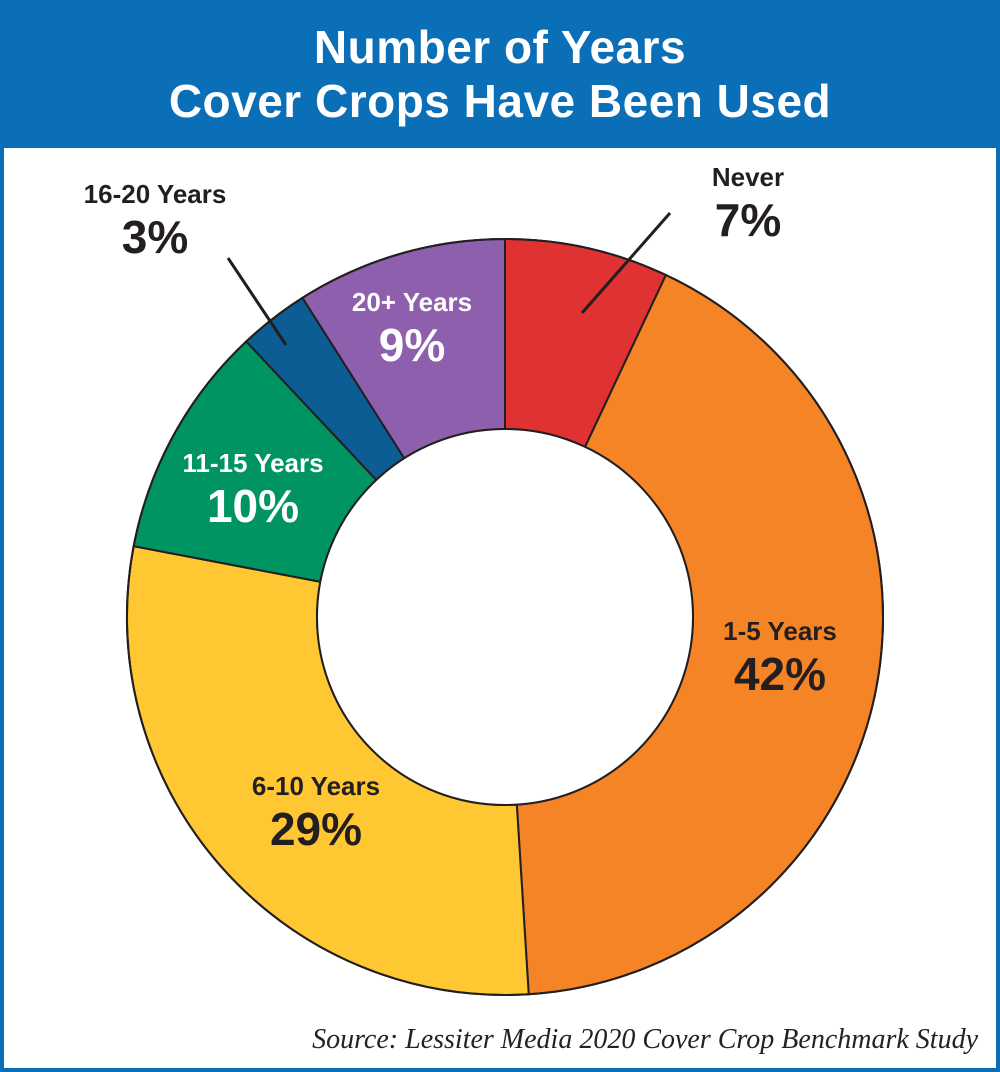 Image resolution: width=1000 pixels, height=1072 pixels. What do you see at coordinates (626, 263) in the screenshot?
I see `leader-line-never` at bounding box center [626, 263].